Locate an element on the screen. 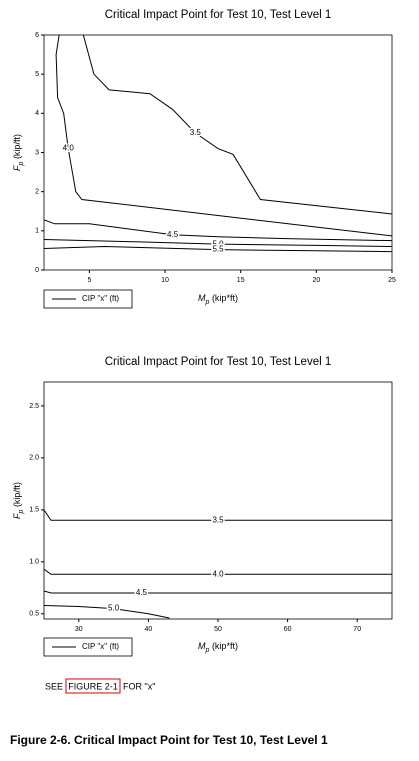 Image resolution: width=419 pixels, height=761 pixels. x-tick-label: 60 is located at coordinates (288, 629).